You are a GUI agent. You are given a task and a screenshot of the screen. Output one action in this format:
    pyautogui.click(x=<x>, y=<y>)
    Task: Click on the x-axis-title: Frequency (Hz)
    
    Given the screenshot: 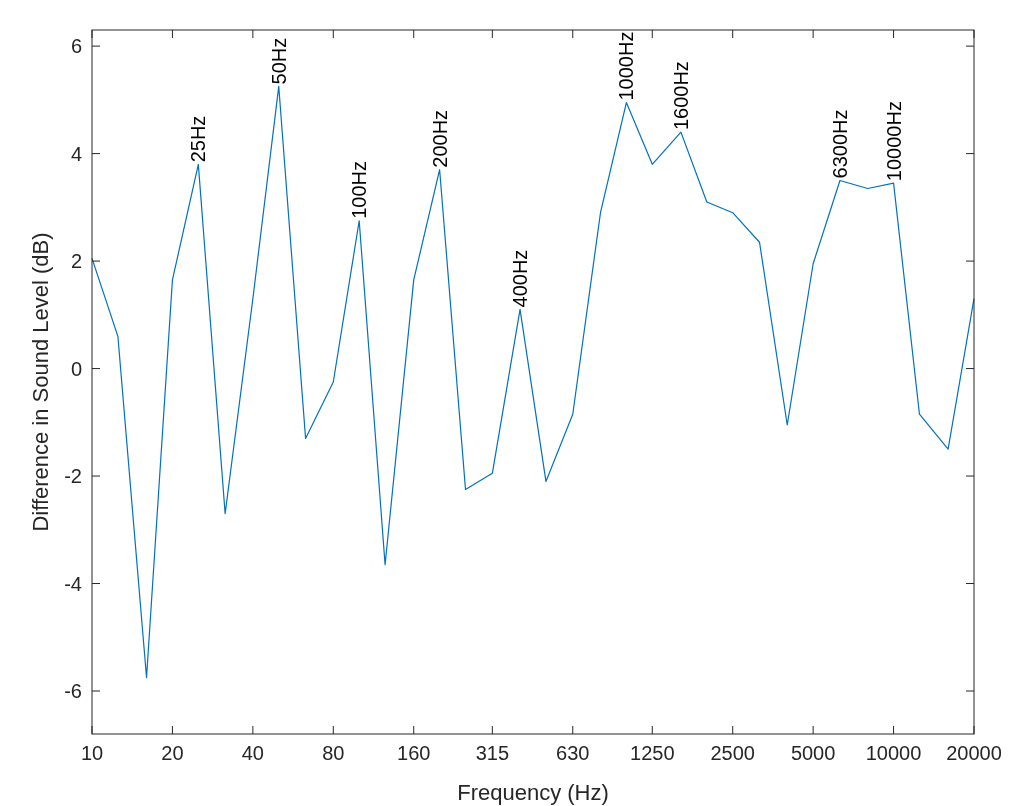 What is the action you would take?
    pyautogui.click(x=533, y=792)
    